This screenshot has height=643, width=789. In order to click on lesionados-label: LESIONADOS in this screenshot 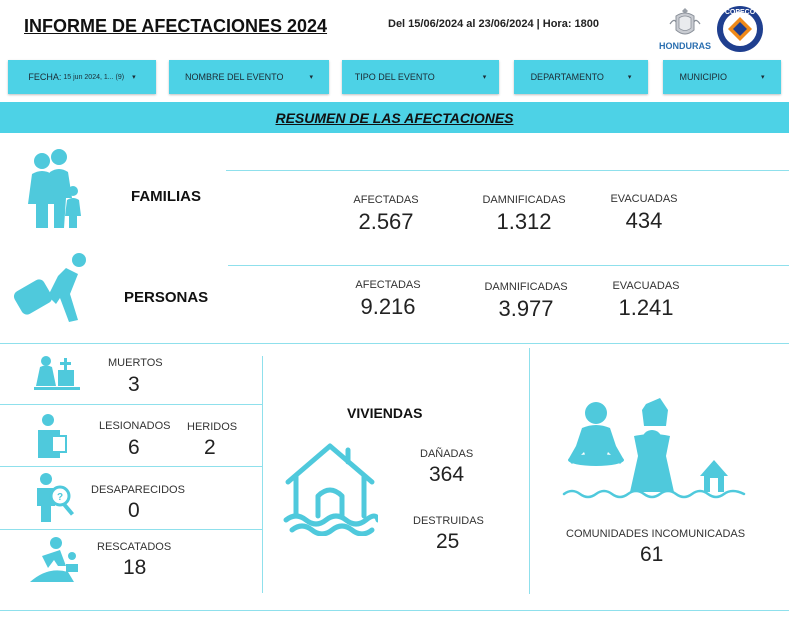, I will do `click(135, 426)`.